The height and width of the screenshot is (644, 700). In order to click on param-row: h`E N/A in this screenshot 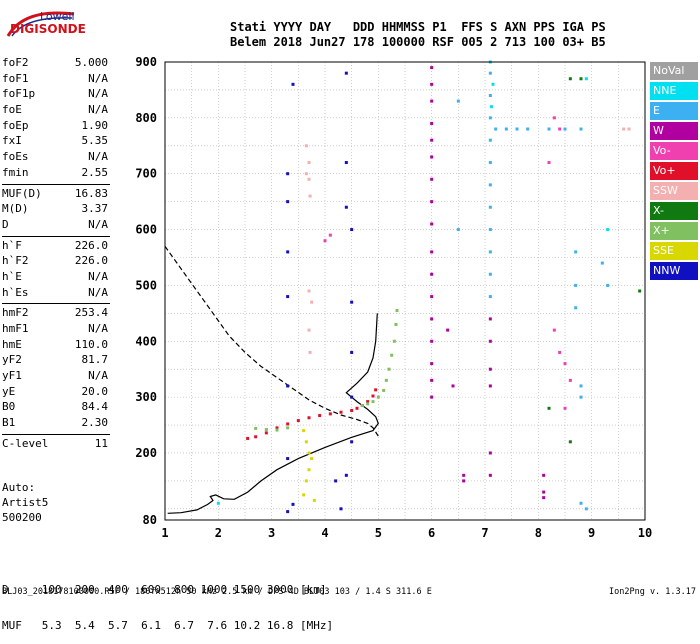, I will do `click(58, 278)`.